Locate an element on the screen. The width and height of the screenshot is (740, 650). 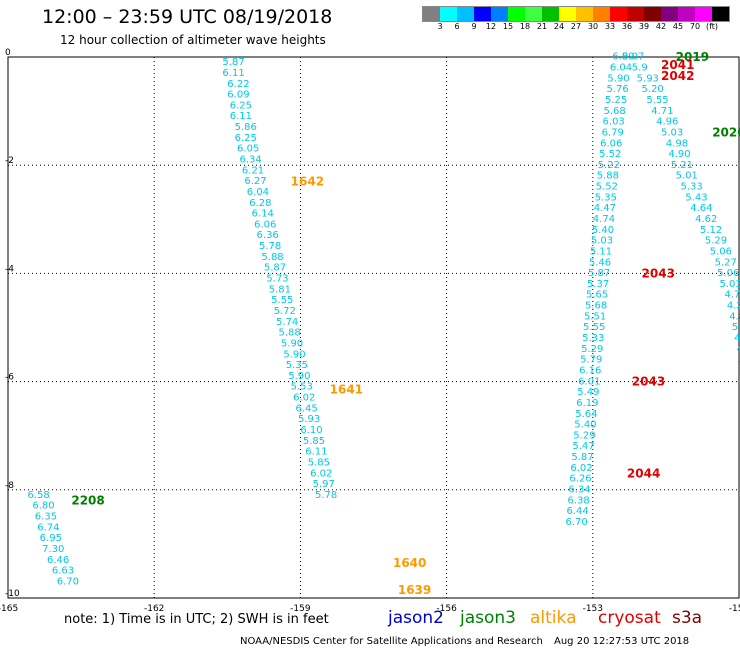
x-tick-label: -165 is located at coordinates (9, 609).